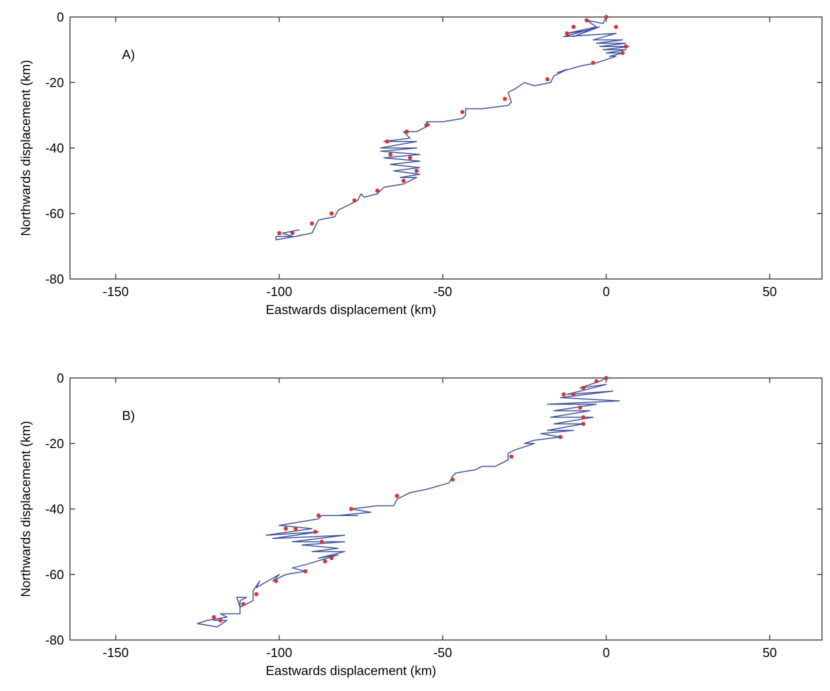 Image resolution: width=830 pixels, height=691 pixels. What do you see at coordinates (128, 54) in the screenshot?
I see `annotation: A)` at bounding box center [128, 54].